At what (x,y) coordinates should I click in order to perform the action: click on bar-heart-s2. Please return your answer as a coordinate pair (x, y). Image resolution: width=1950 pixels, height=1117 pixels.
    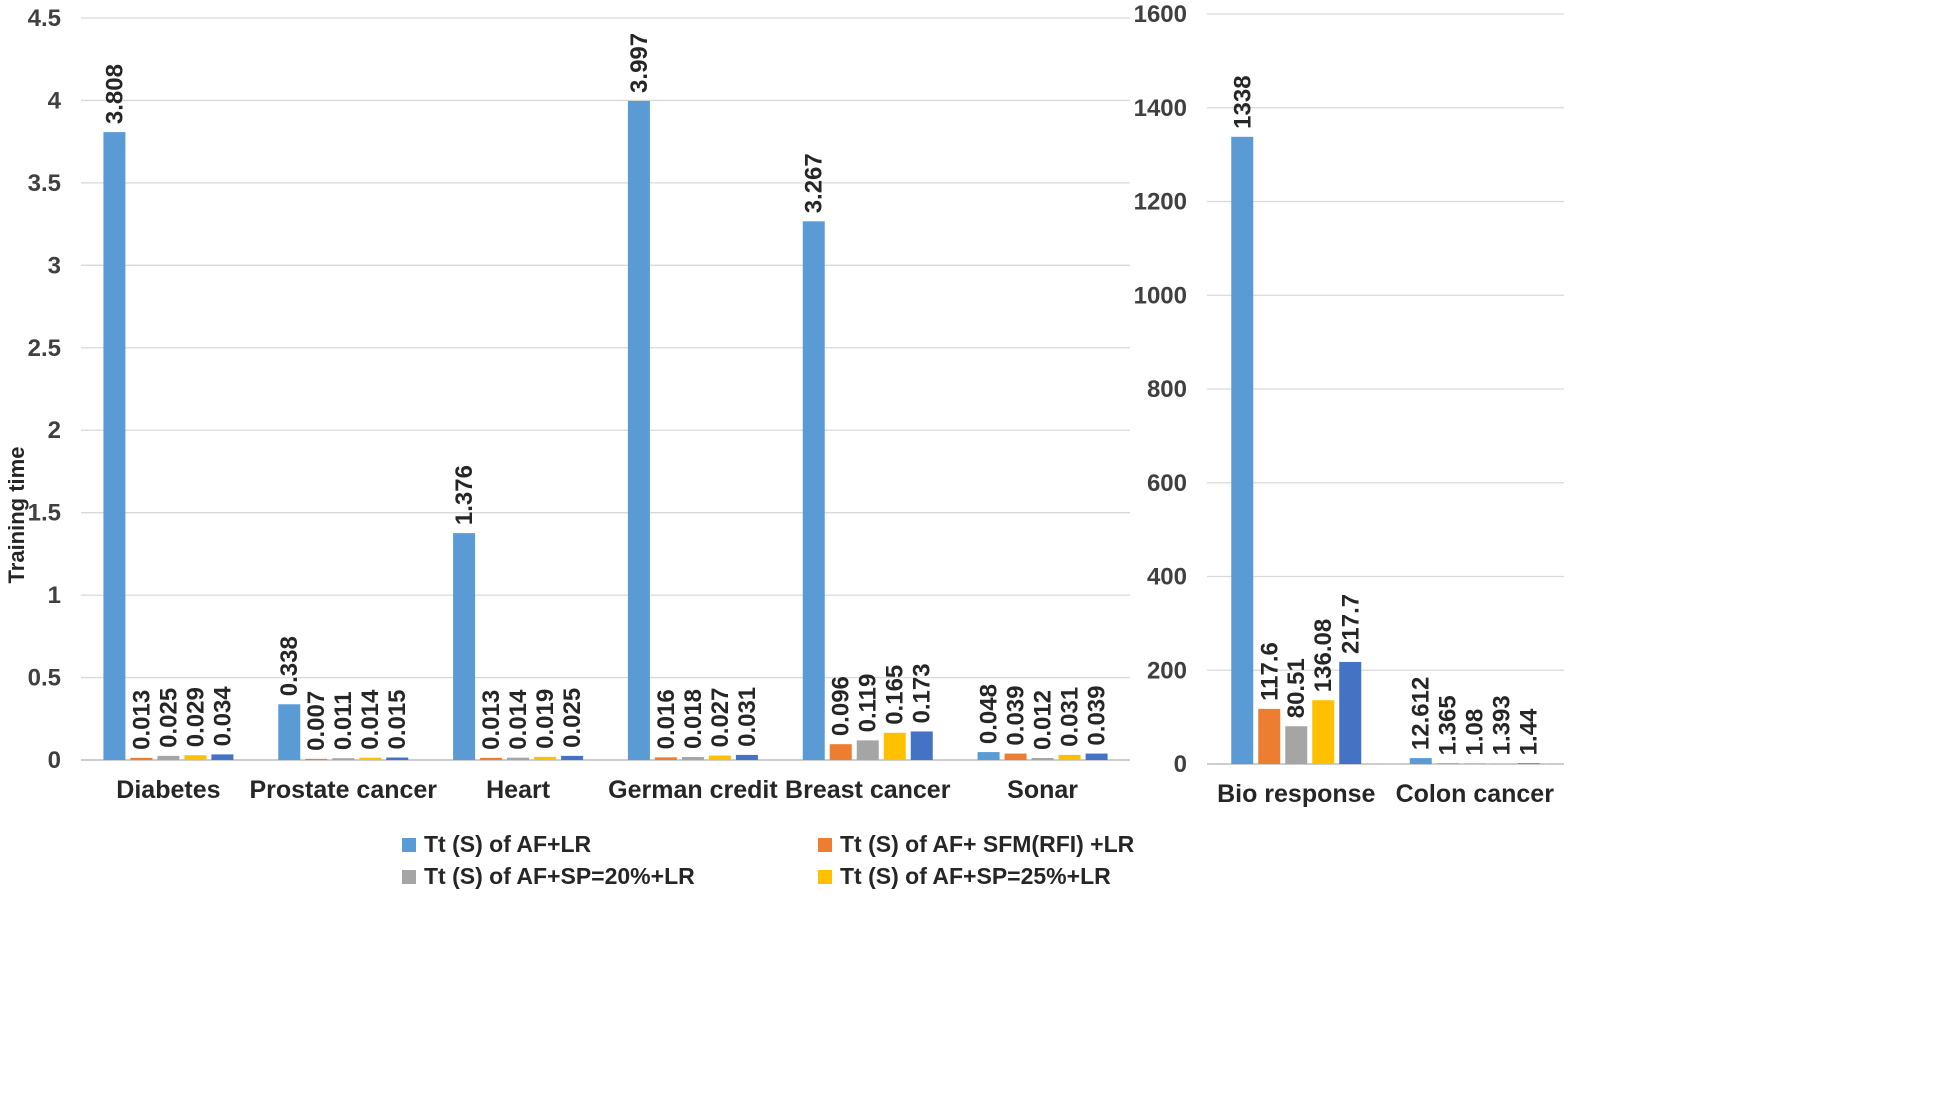
    Looking at the image, I should click on (491, 758).